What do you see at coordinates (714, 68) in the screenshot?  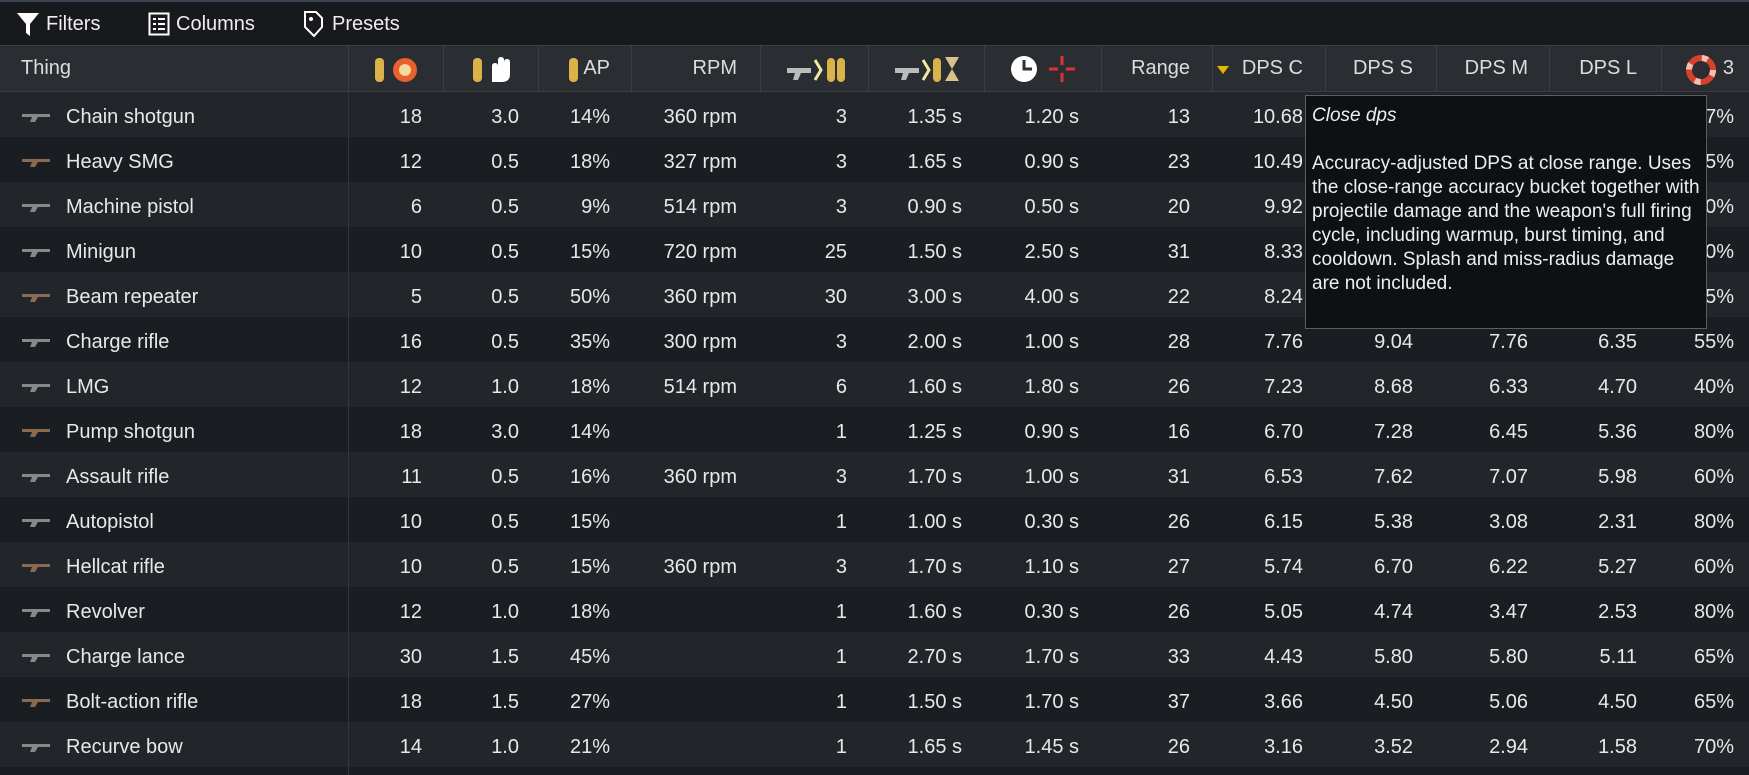 I see `column-header: RPM` at bounding box center [714, 68].